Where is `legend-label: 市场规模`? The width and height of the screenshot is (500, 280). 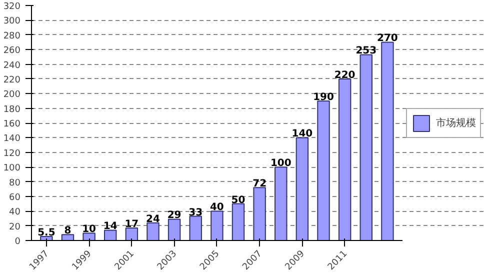
legend-label: 市场规模 is located at coordinates (456, 123).